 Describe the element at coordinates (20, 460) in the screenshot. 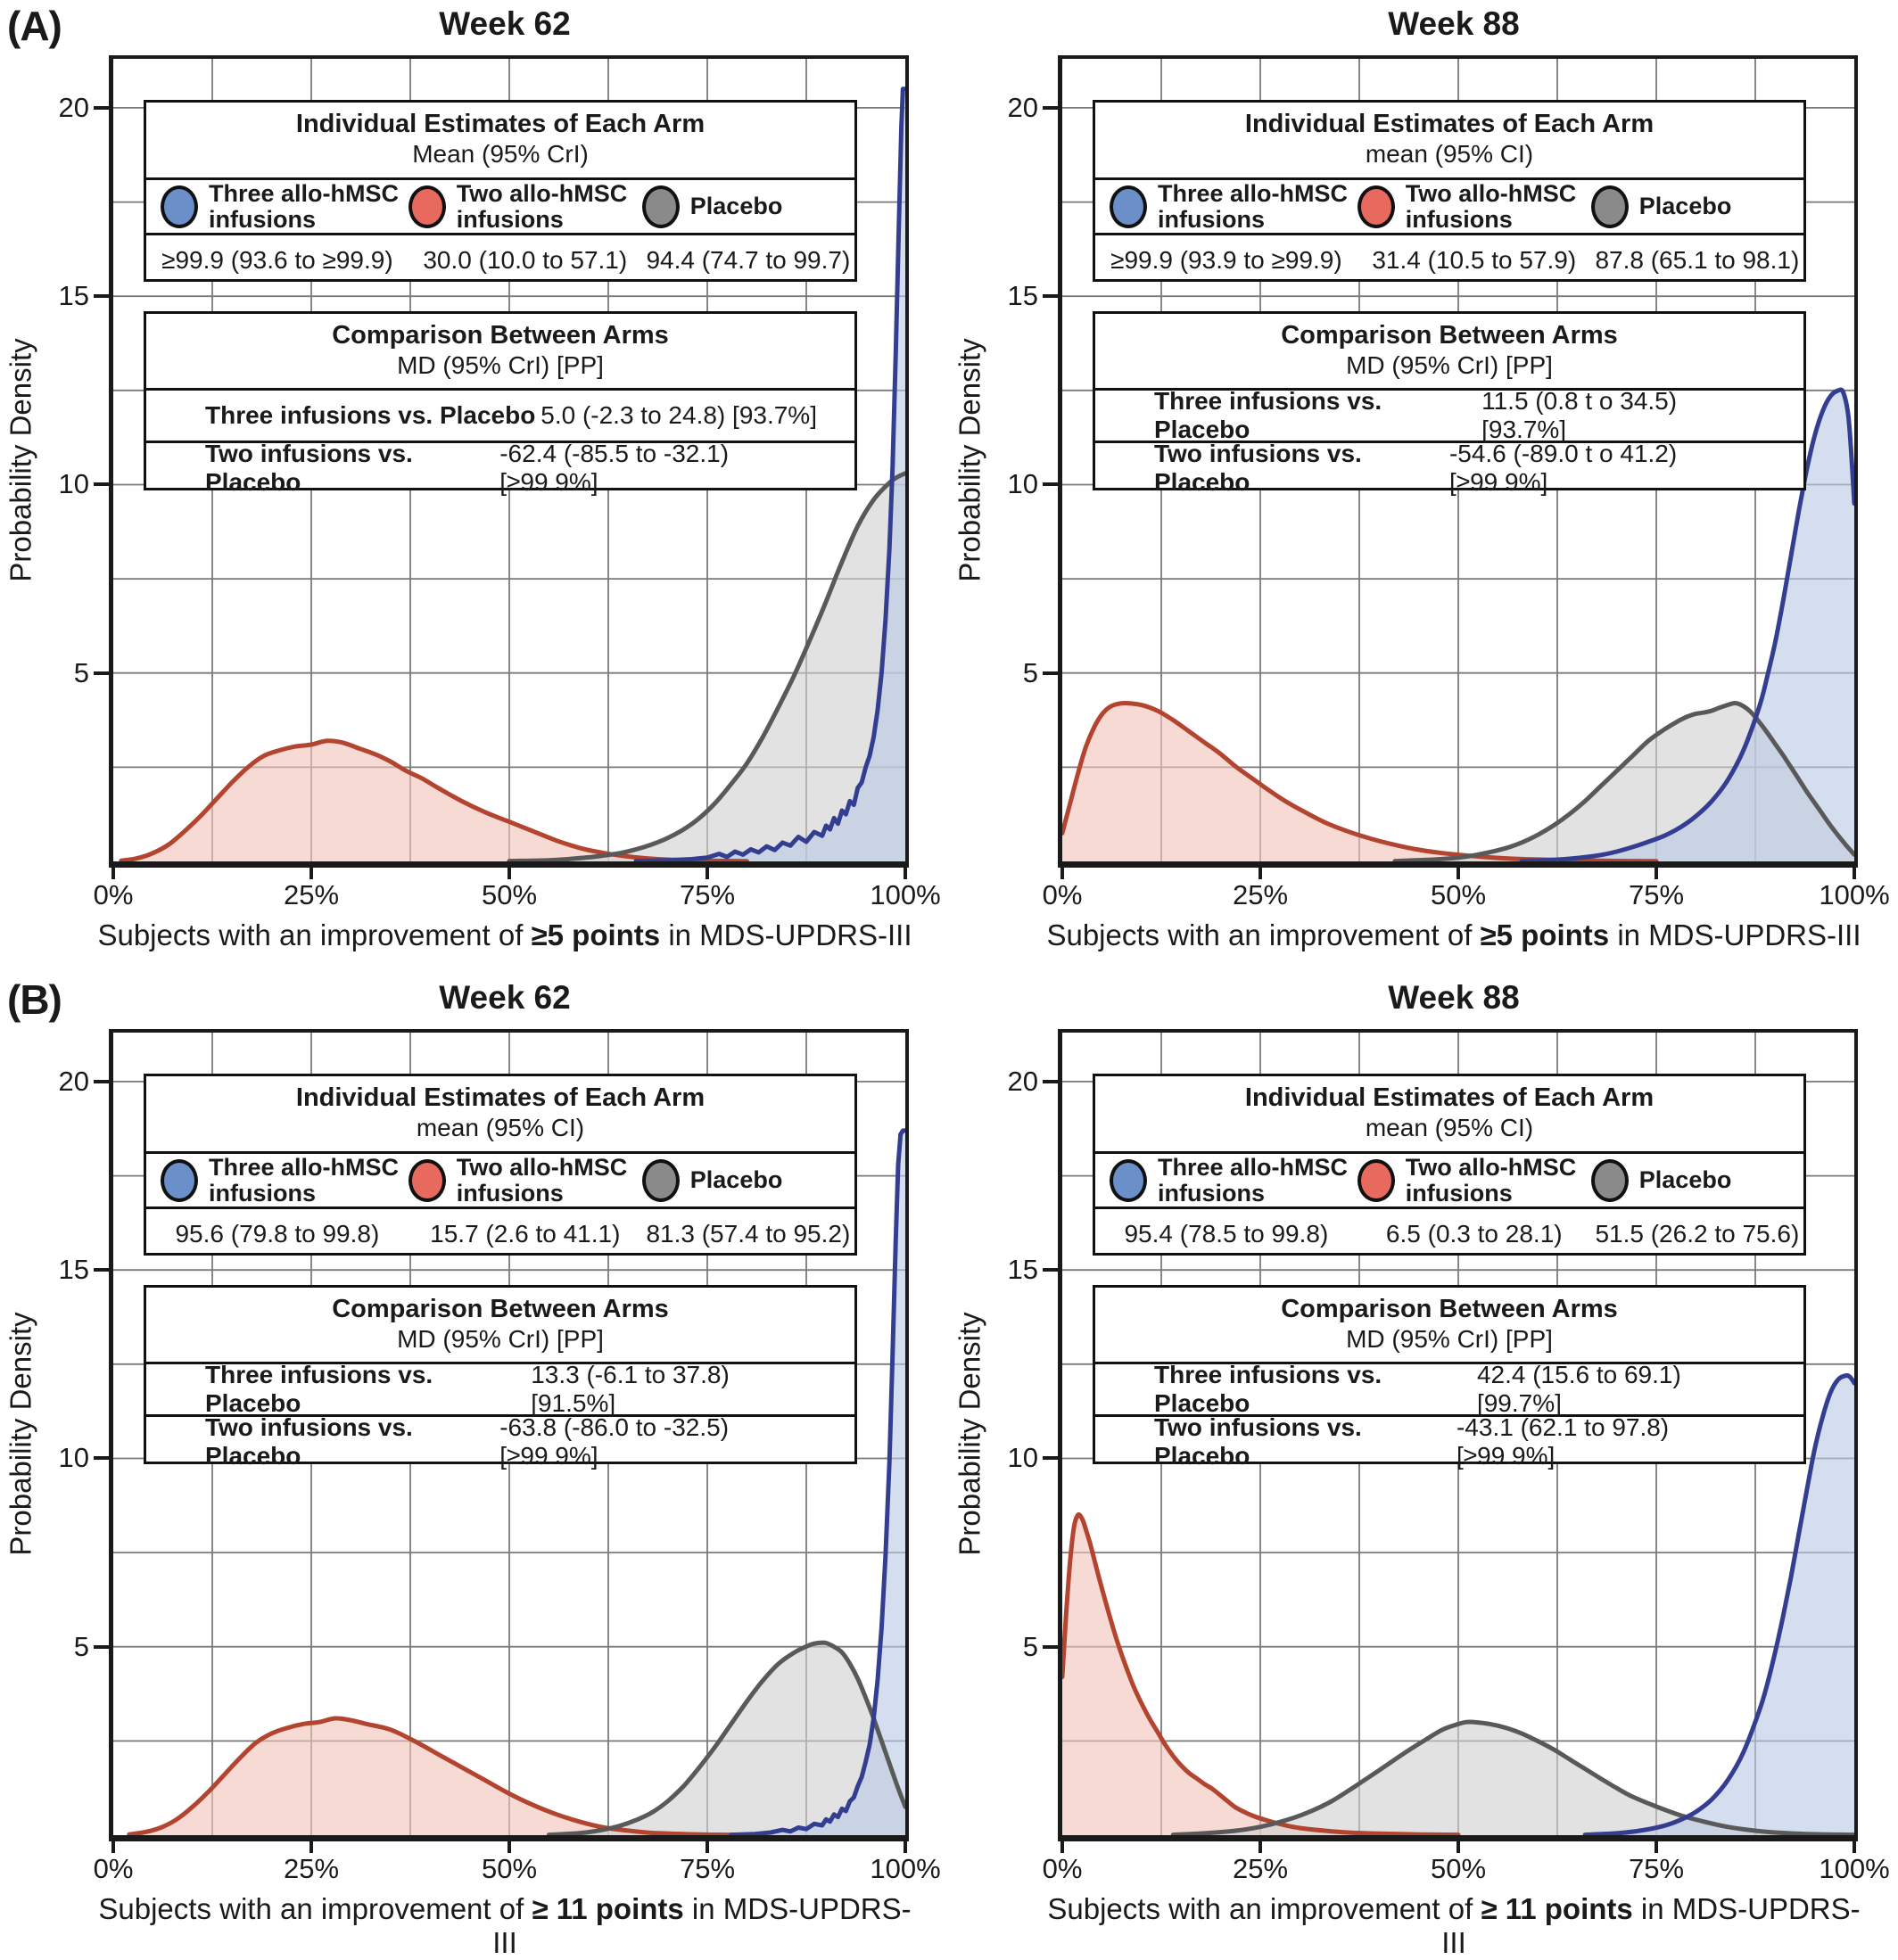

I see `y-axis-label: Probability Density` at that location.